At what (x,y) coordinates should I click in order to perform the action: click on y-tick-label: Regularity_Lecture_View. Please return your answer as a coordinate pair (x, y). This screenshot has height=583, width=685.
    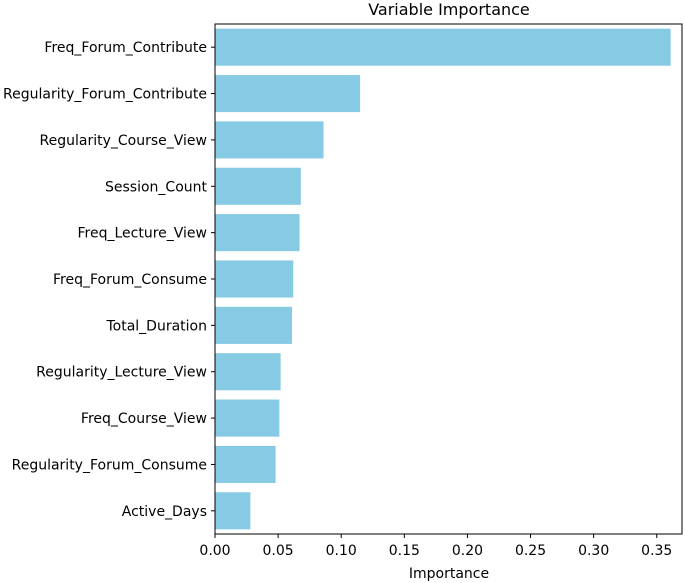
    Looking at the image, I should click on (121, 373).